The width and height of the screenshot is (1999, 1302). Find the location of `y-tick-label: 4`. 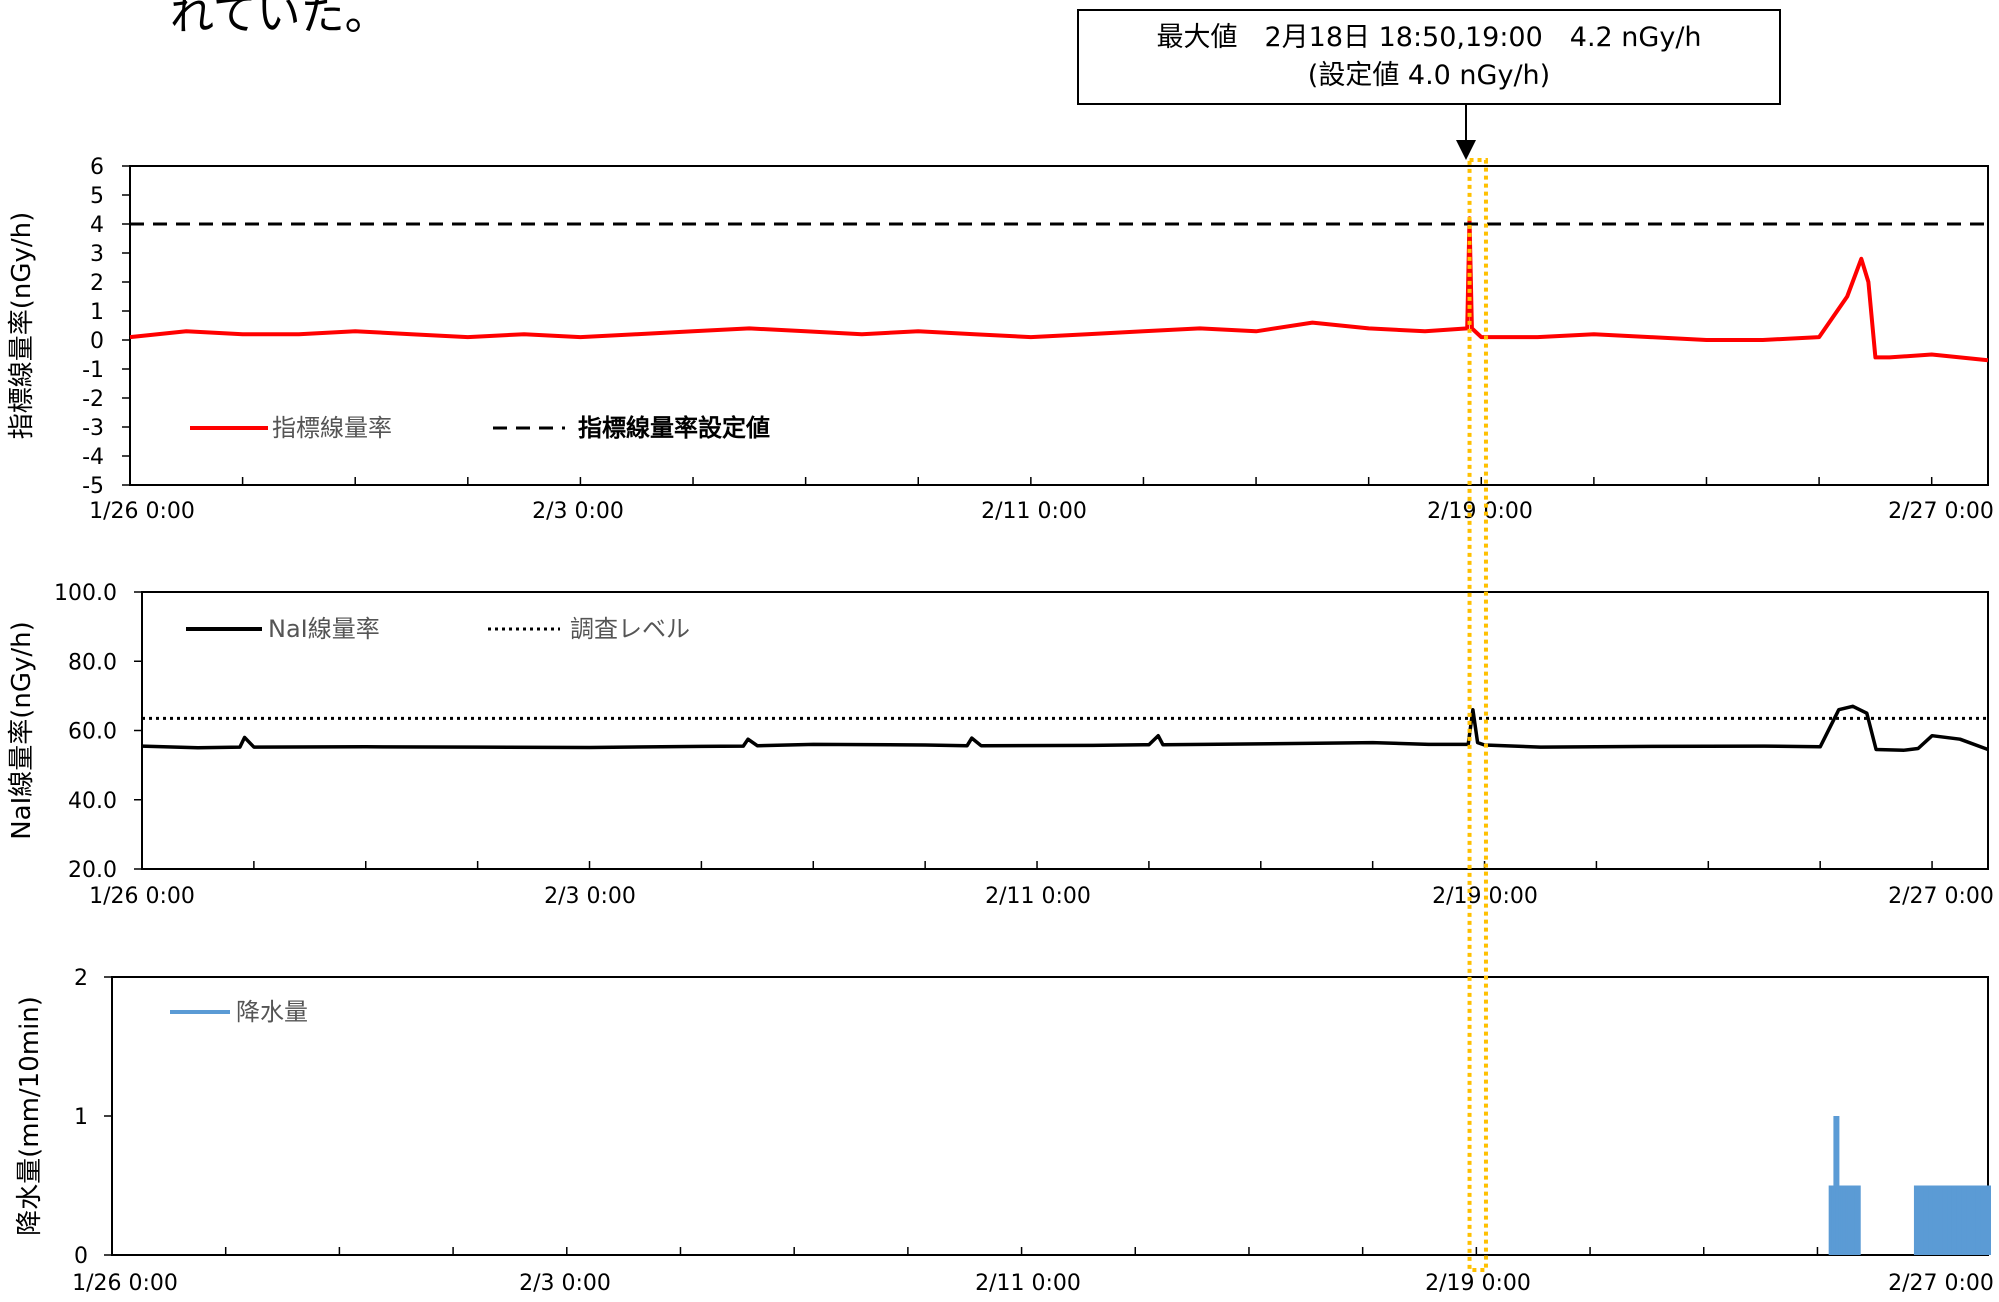

y-tick-label: 4 is located at coordinates (97, 225).